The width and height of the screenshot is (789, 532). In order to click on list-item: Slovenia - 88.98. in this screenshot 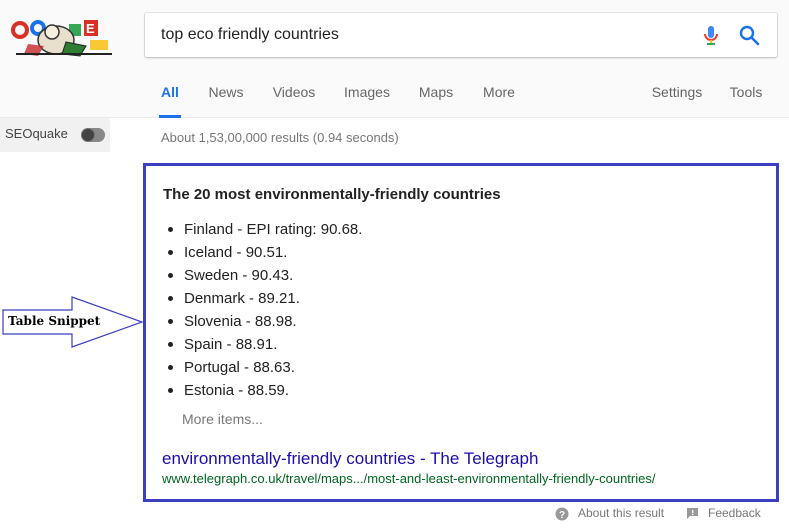, I will do `click(264, 321)`.